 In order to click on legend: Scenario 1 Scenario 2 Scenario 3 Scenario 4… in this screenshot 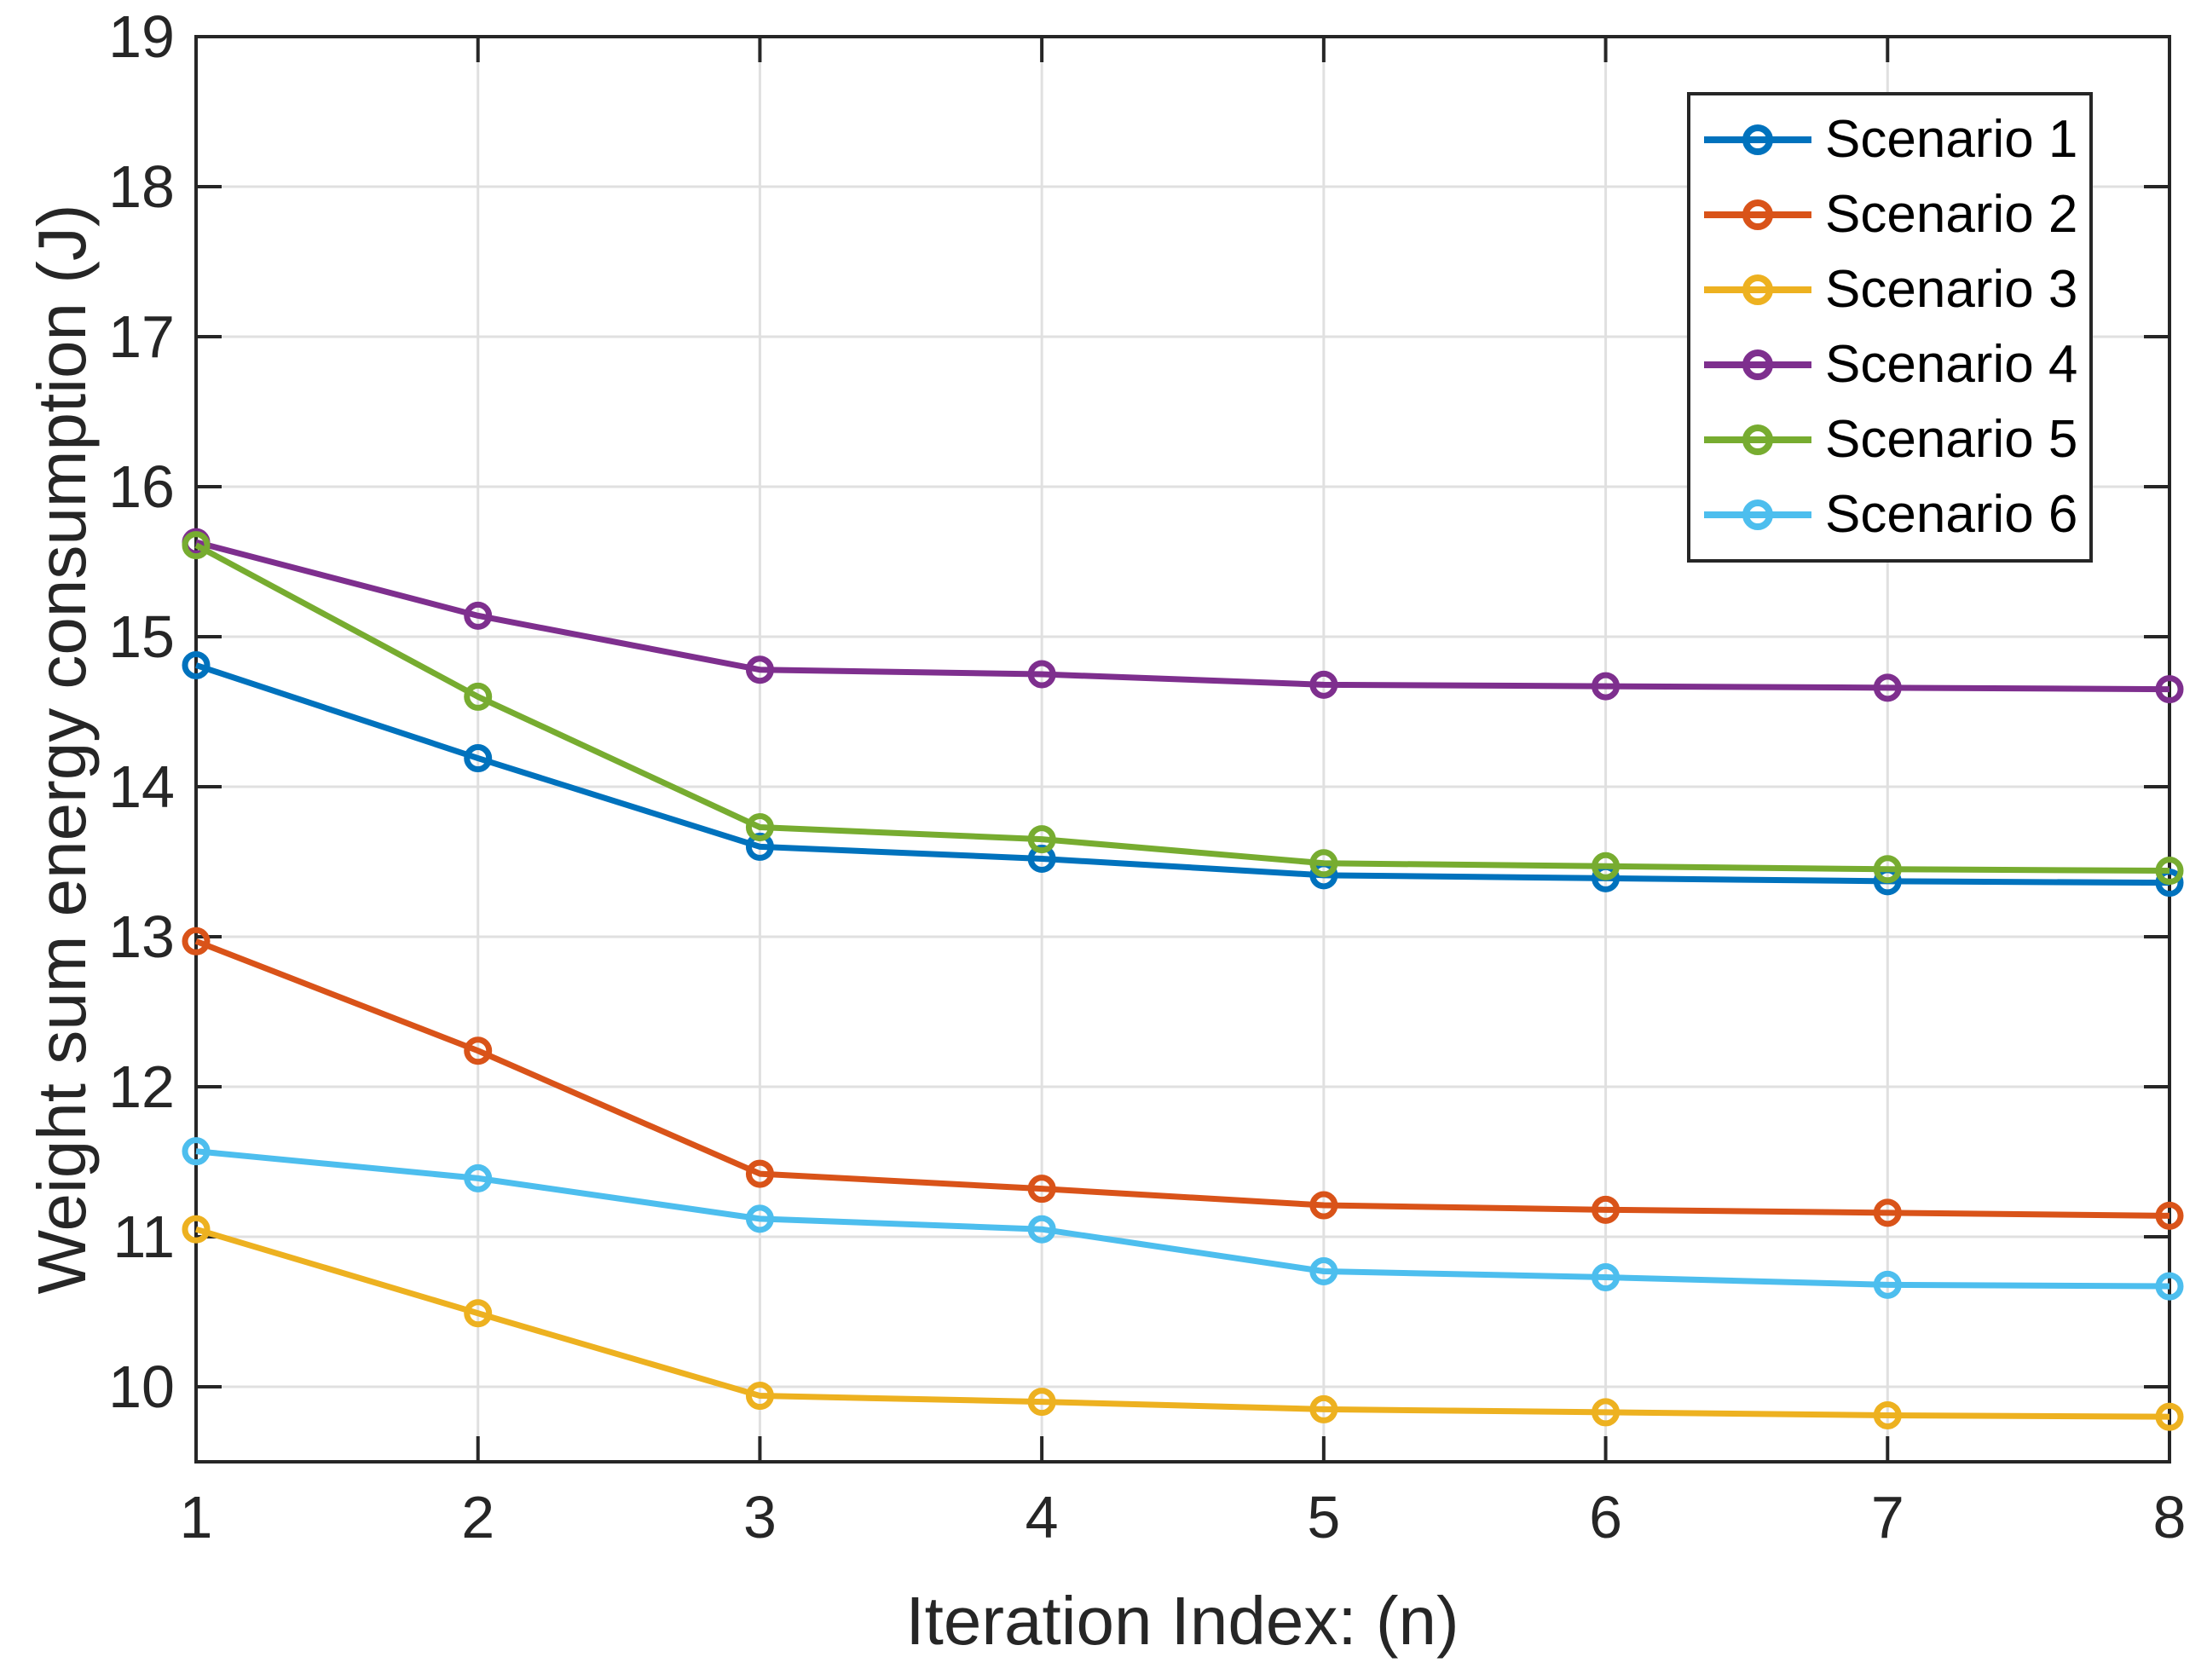, I will do `click(1890, 327)`.